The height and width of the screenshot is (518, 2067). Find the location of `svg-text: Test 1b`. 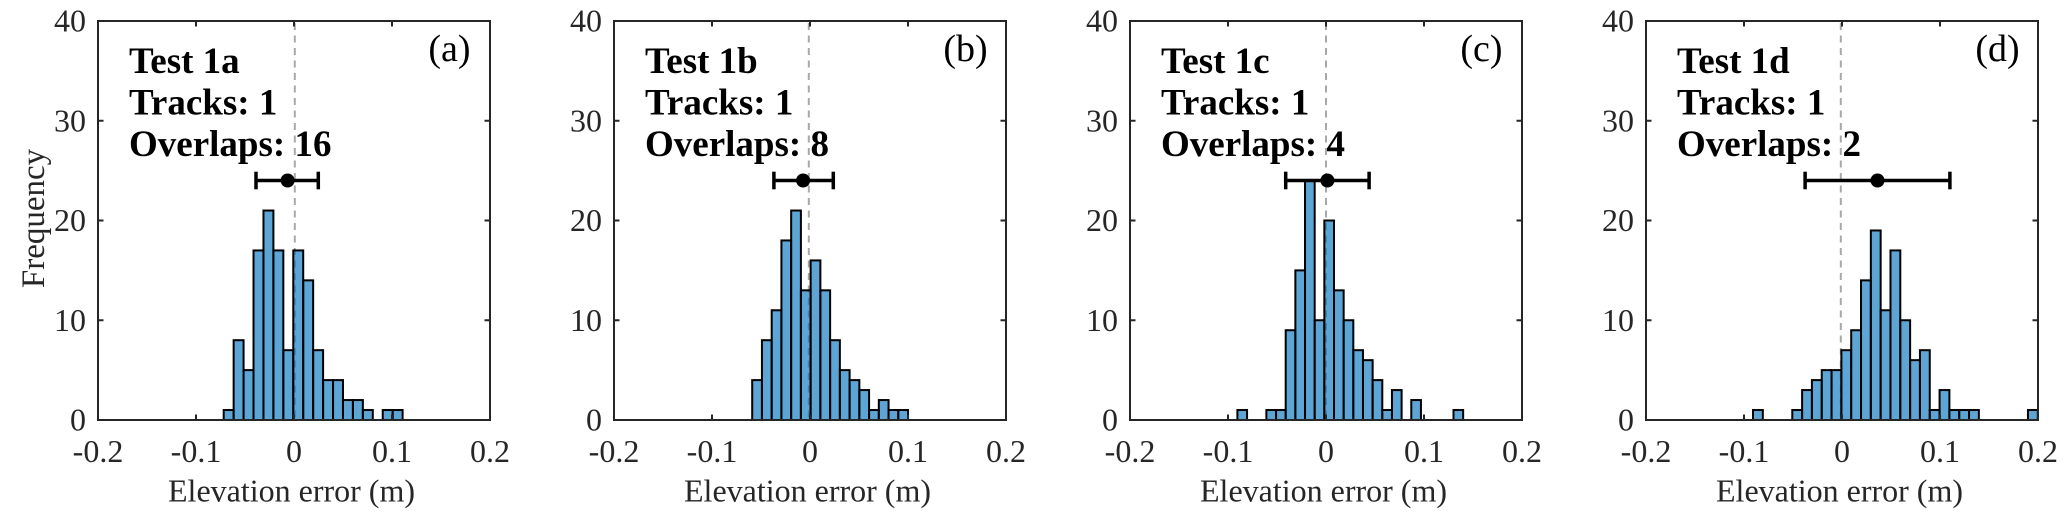

svg-text: Test 1b is located at coordinates (701, 61).